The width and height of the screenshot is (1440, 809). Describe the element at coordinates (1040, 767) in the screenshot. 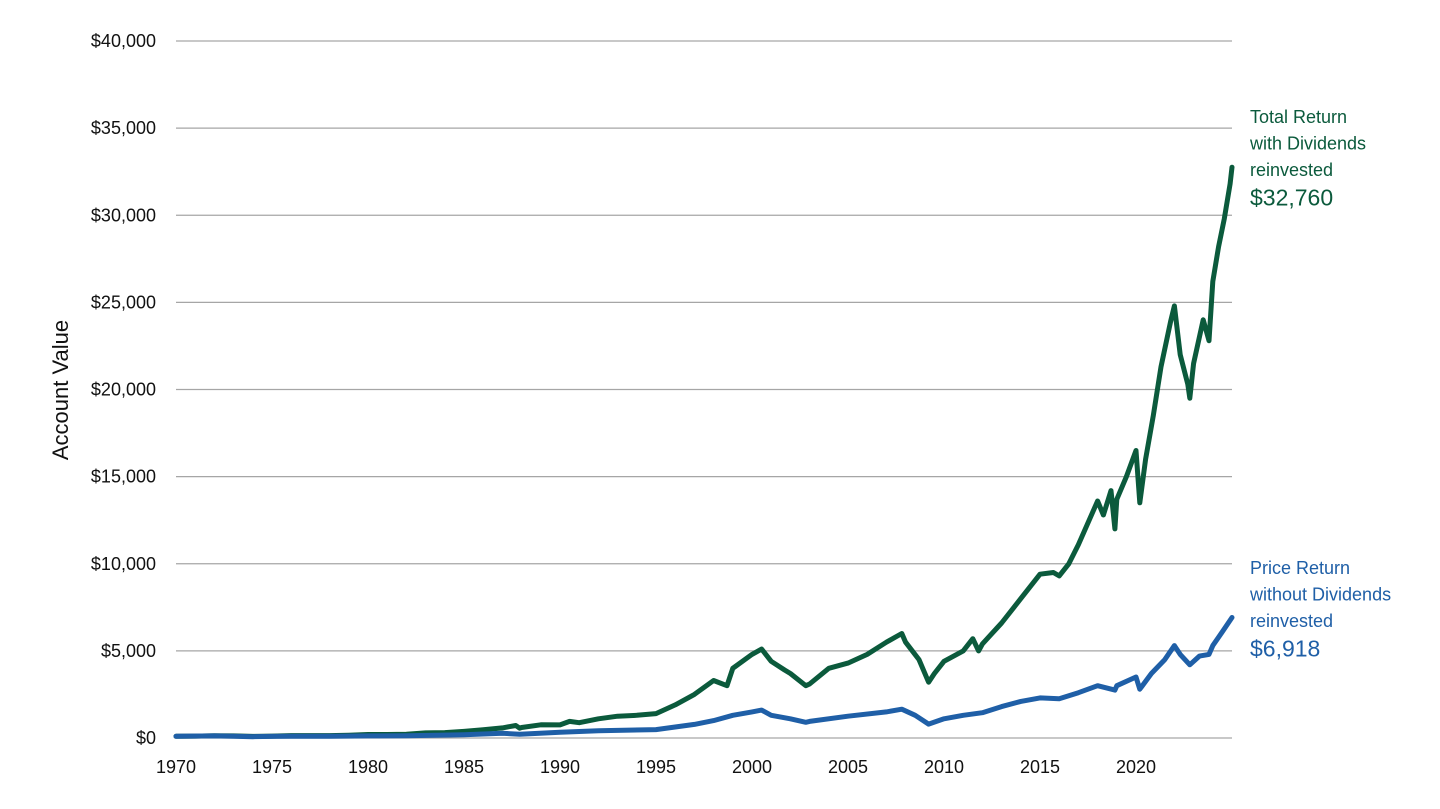

I see `x-tick-label: 2015` at that location.